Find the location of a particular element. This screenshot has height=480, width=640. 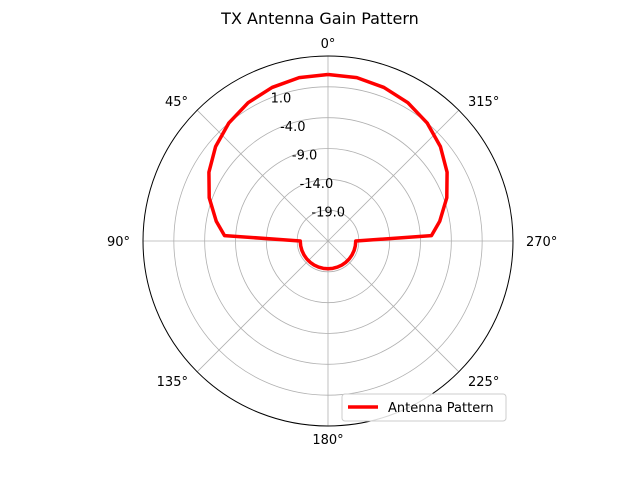

theta-tick-label: 315° is located at coordinates (483, 102).